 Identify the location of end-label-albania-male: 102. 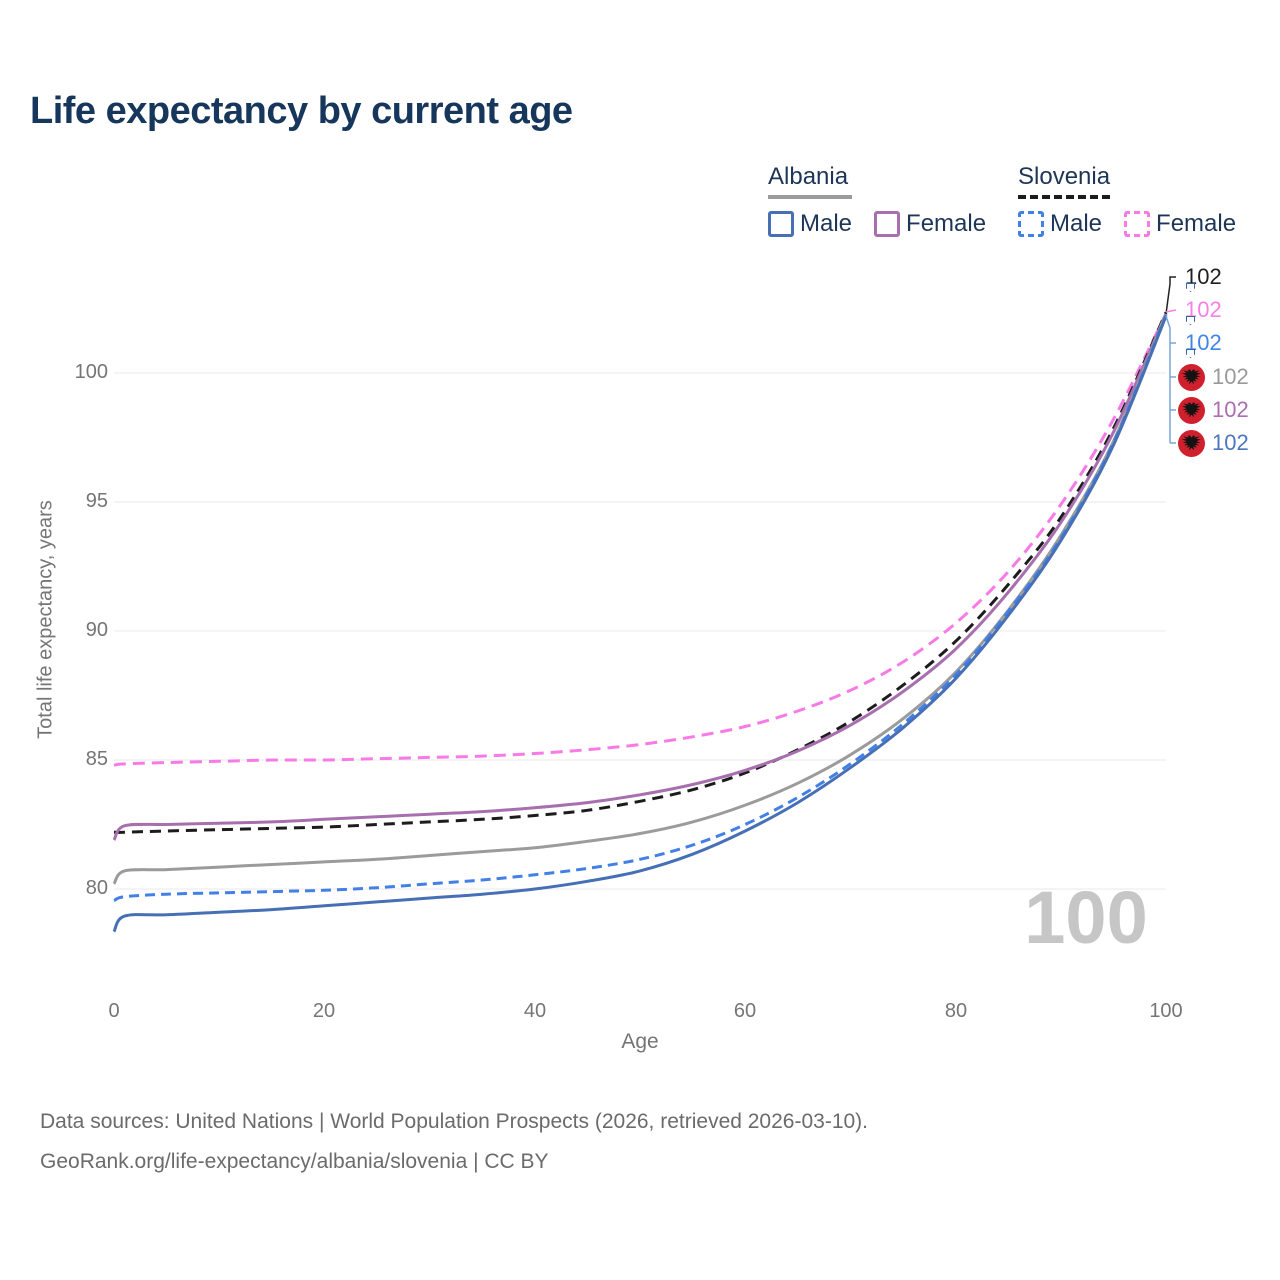
(1213, 443).